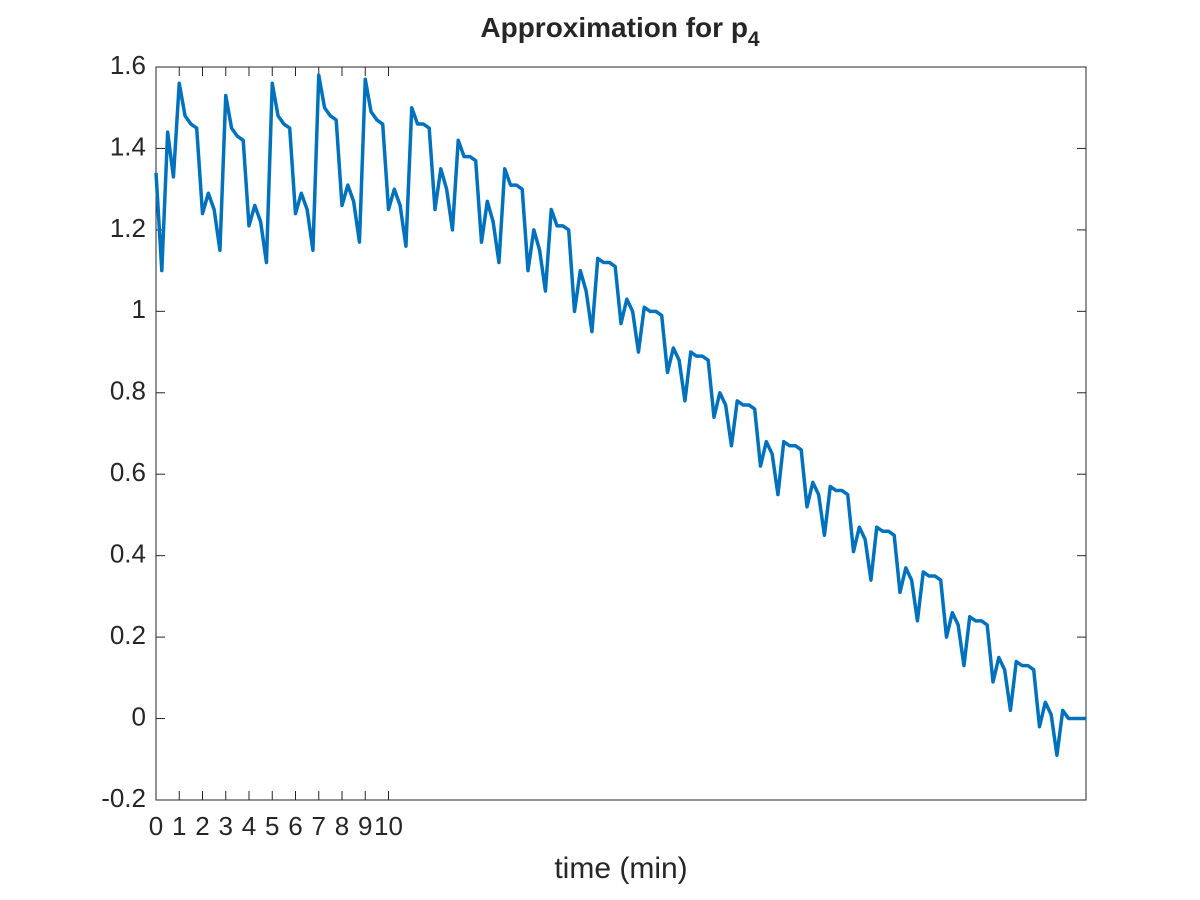  I want to click on x-tick-label: 6, so click(295, 826).